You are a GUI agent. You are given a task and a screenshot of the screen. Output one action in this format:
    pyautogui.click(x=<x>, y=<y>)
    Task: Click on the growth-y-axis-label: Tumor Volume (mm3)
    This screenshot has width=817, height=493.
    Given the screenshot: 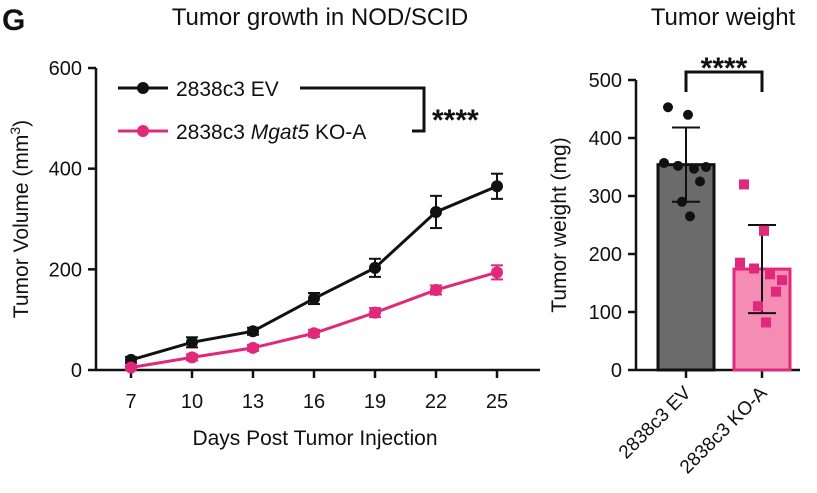 What is the action you would take?
    pyautogui.click(x=20, y=219)
    